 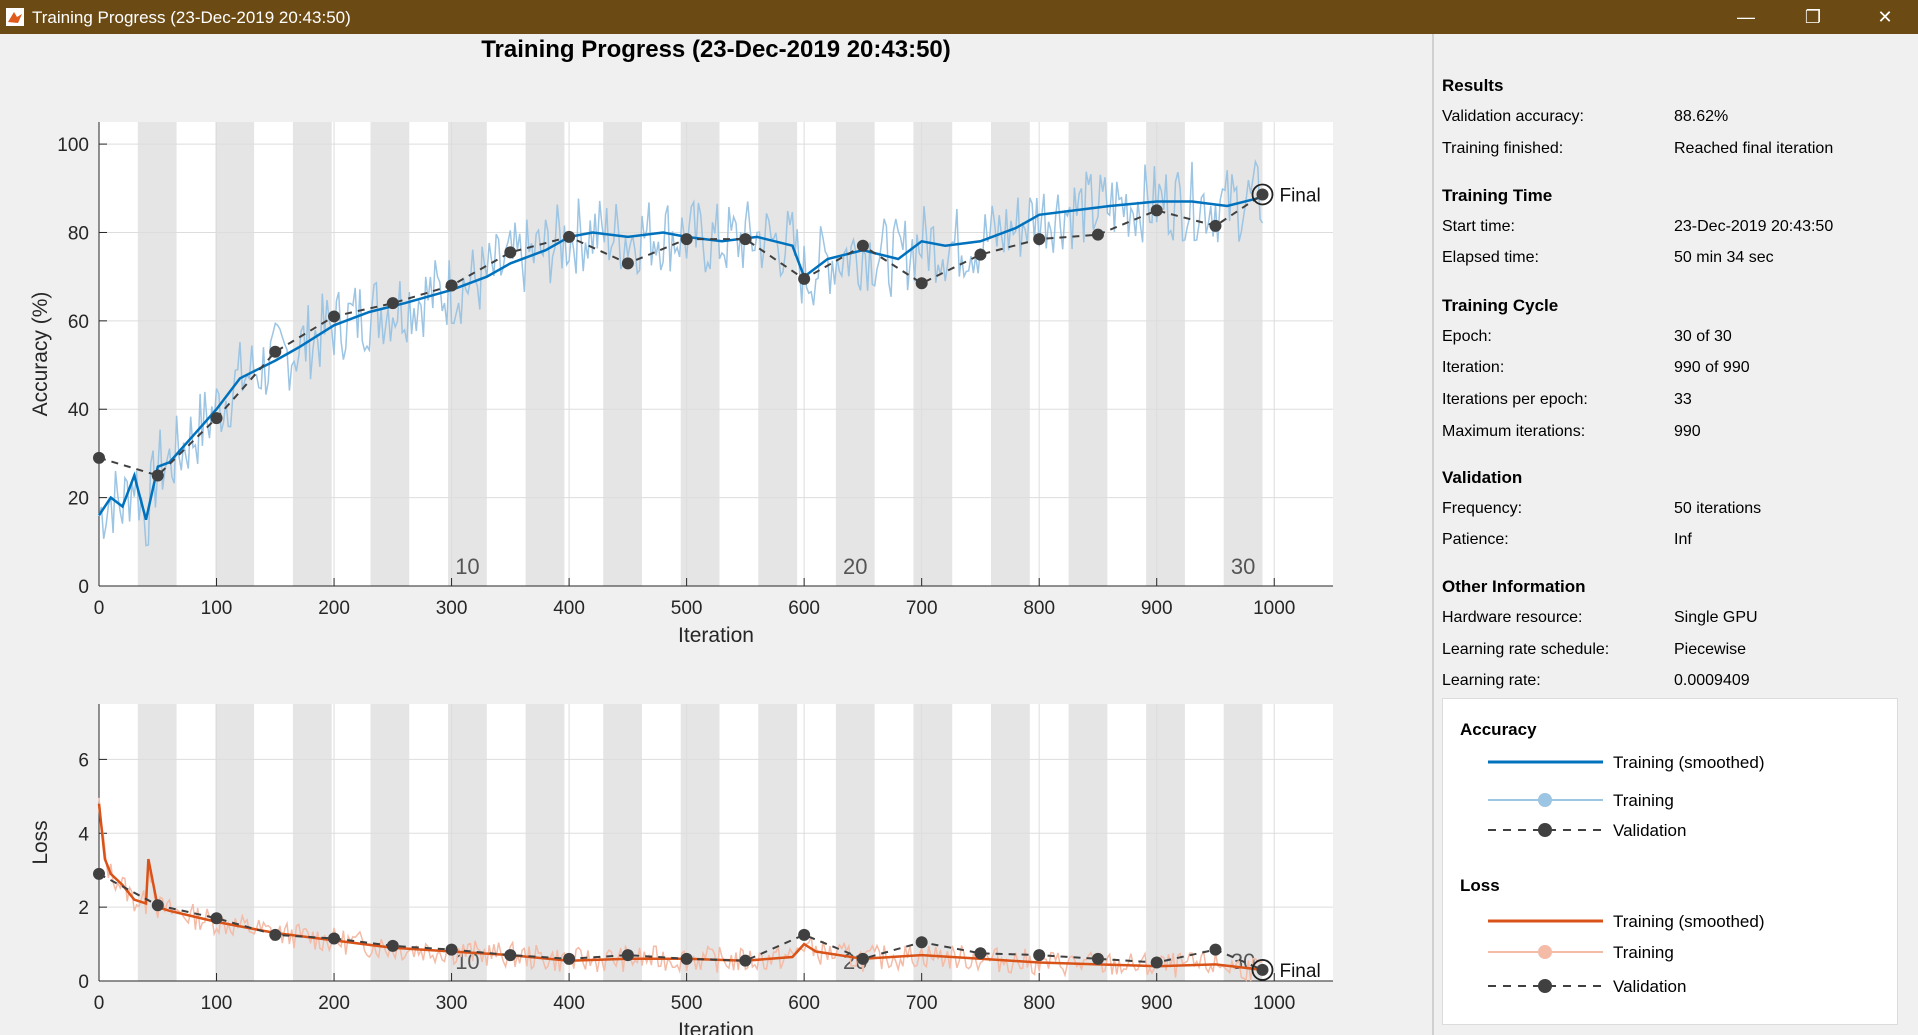 I want to click on minimize-button: —, so click(x=1746, y=17).